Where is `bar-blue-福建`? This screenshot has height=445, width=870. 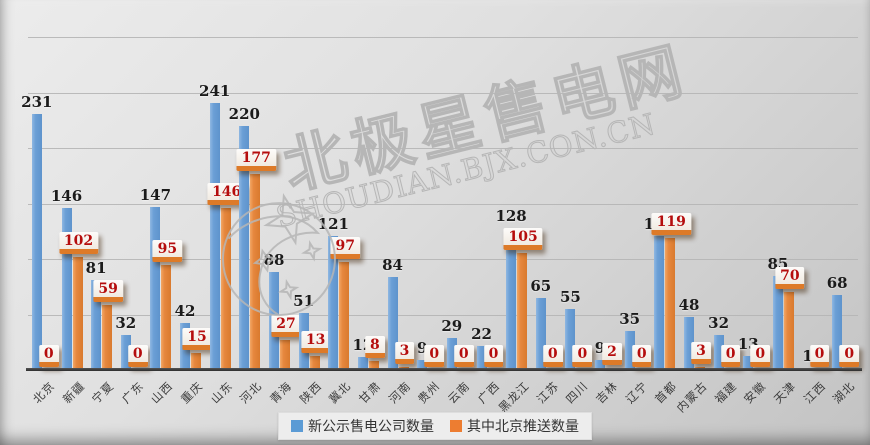 bar-blue-福建 is located at coordinates (718, 352).